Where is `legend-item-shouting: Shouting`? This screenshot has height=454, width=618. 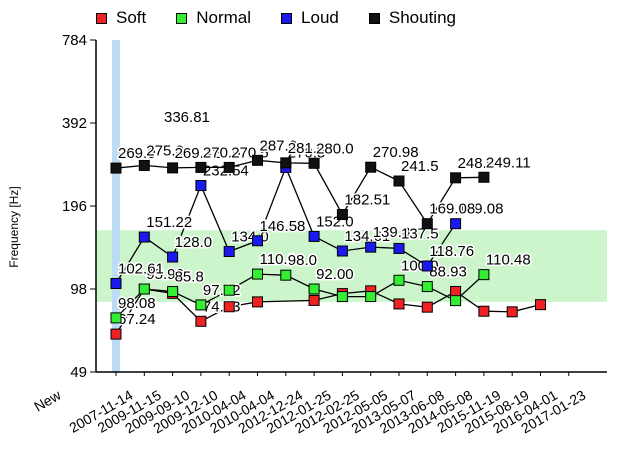 legend-item-shouting: Shouting is located at coordinates (412, 18).